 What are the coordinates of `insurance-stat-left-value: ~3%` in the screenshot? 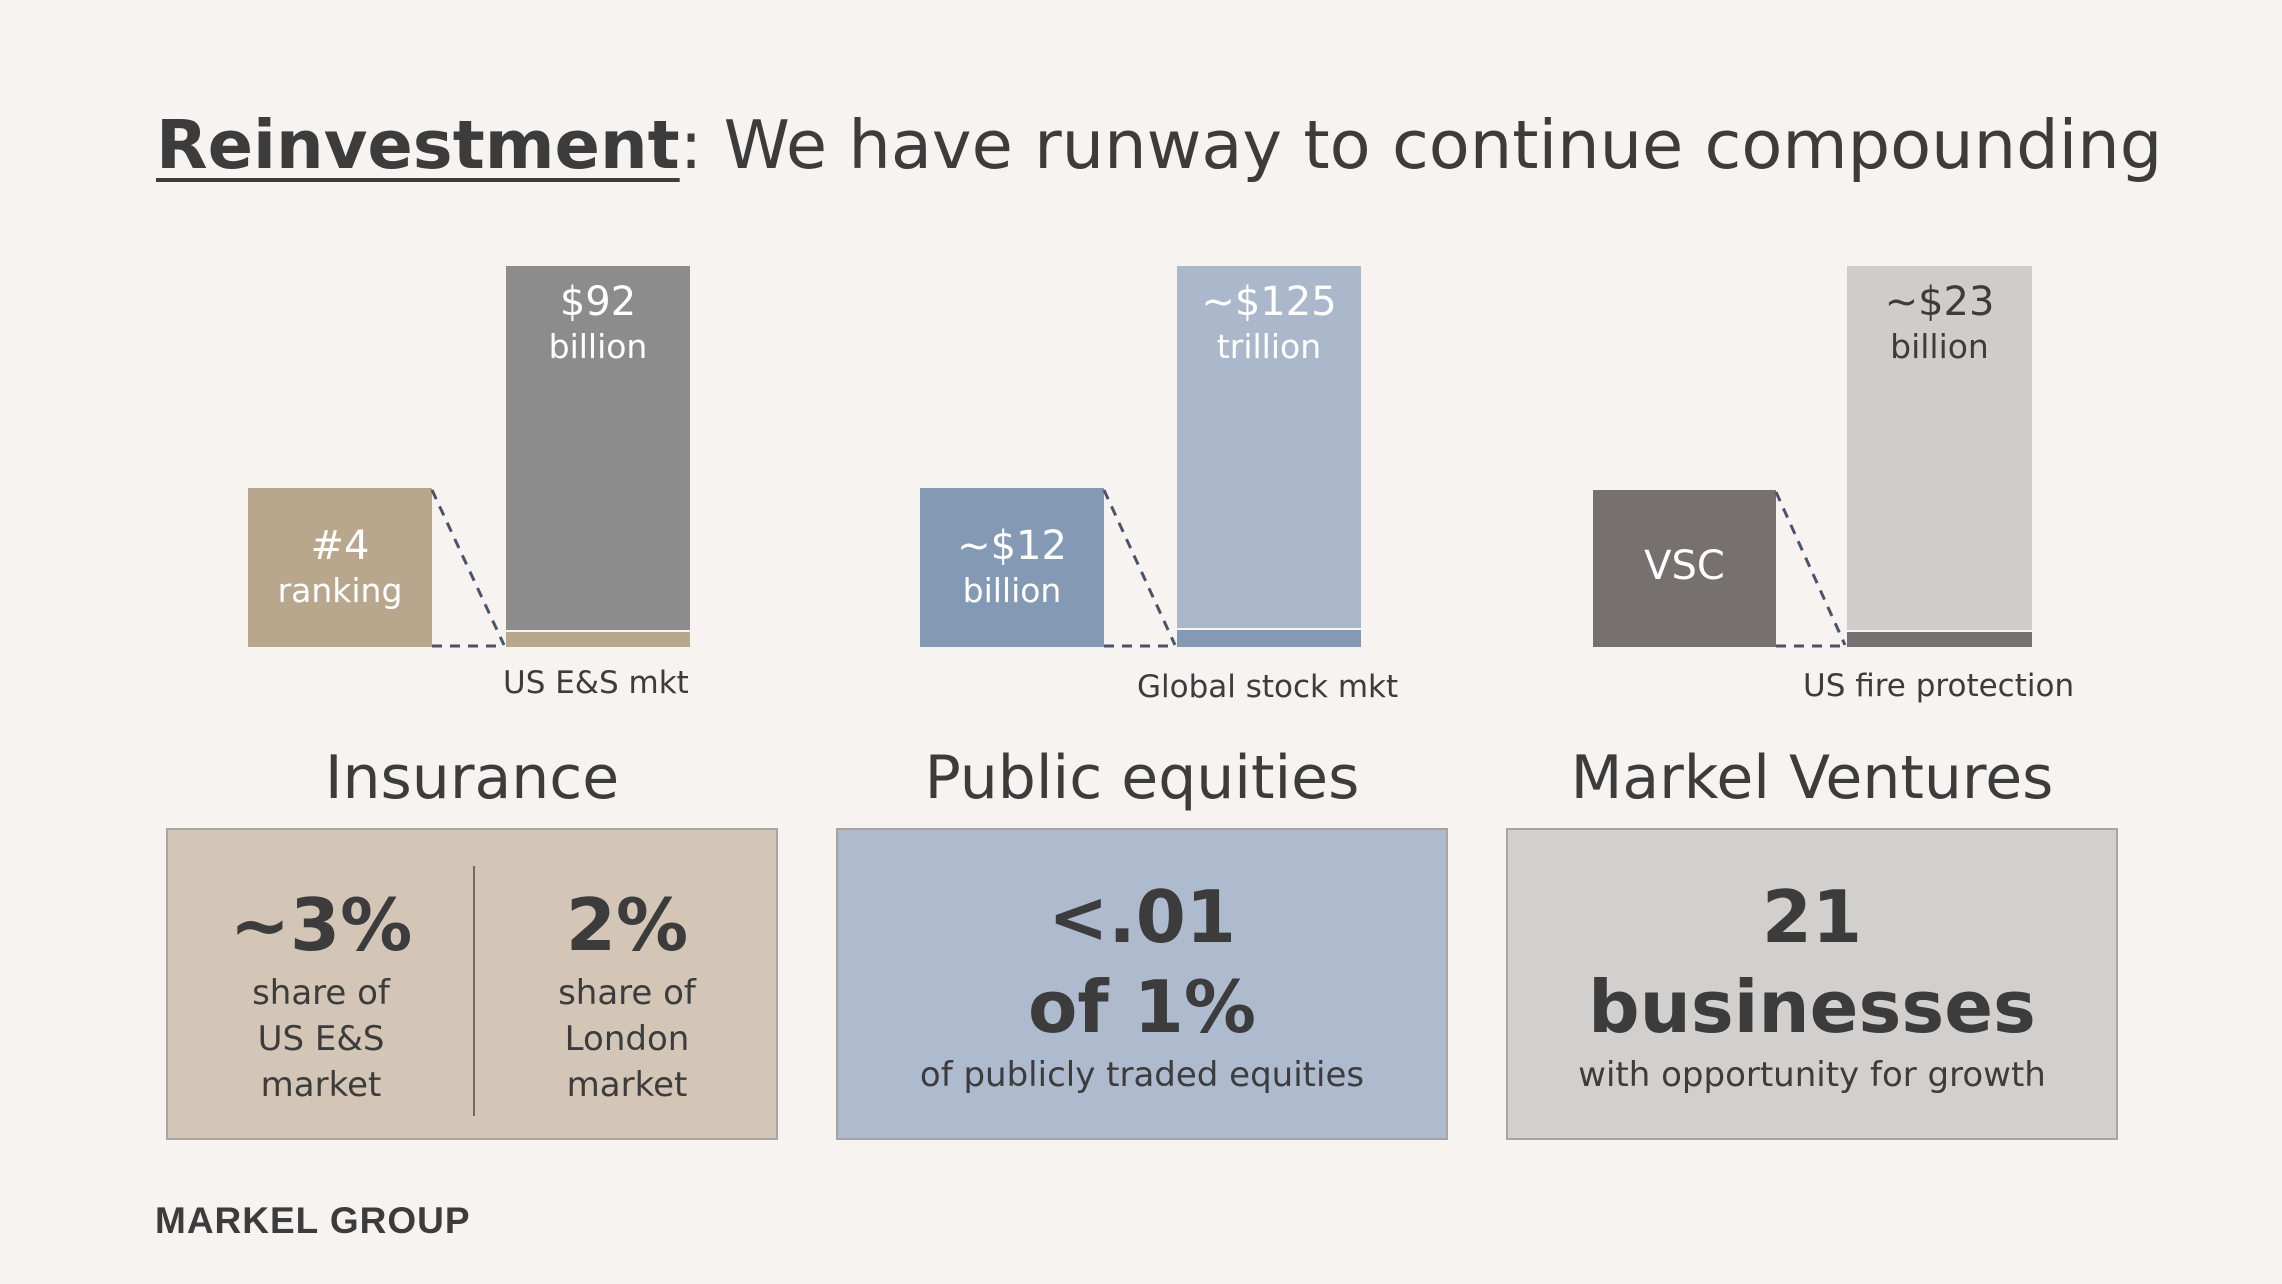 It's located at (321, 925).